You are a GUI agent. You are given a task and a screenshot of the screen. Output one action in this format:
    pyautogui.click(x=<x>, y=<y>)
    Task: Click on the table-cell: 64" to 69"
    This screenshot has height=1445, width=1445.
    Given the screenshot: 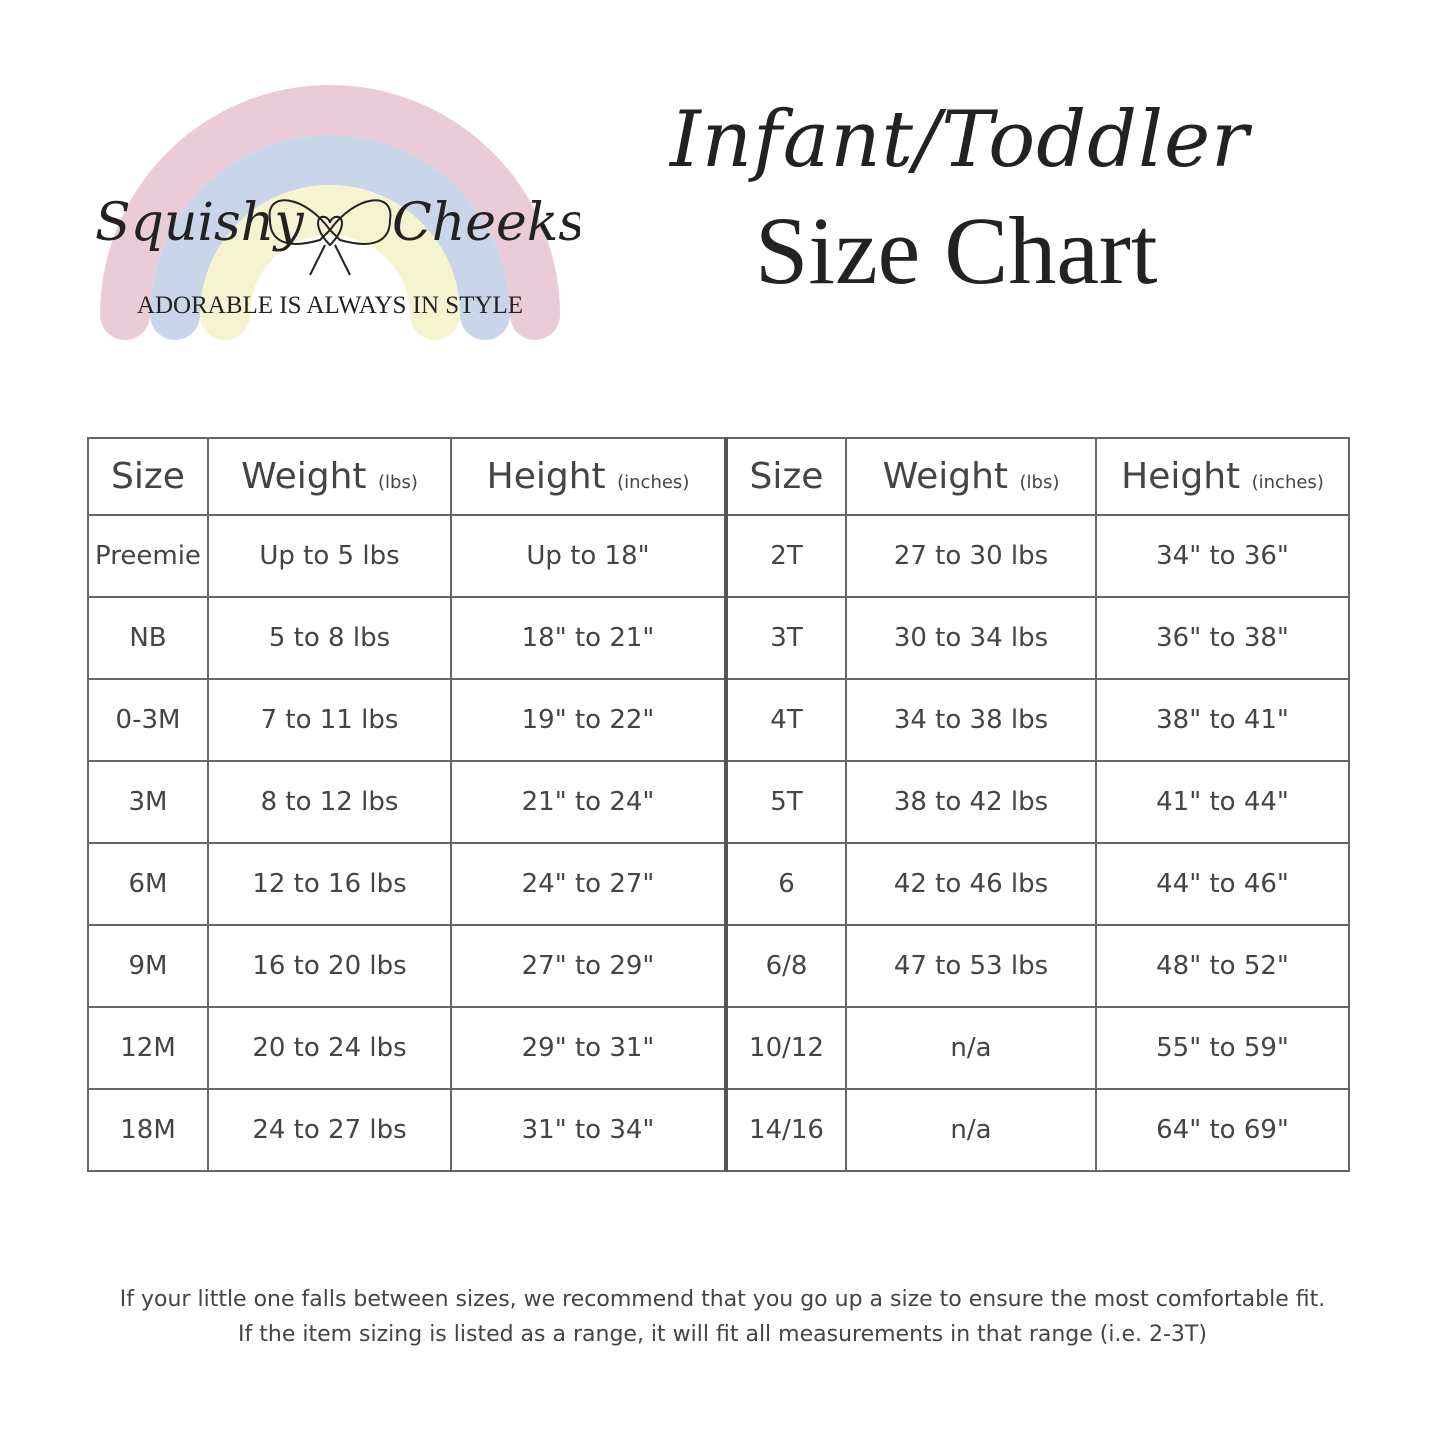 What is the action you would take?
    pyautogui.click(x=1222, y=1130)
    